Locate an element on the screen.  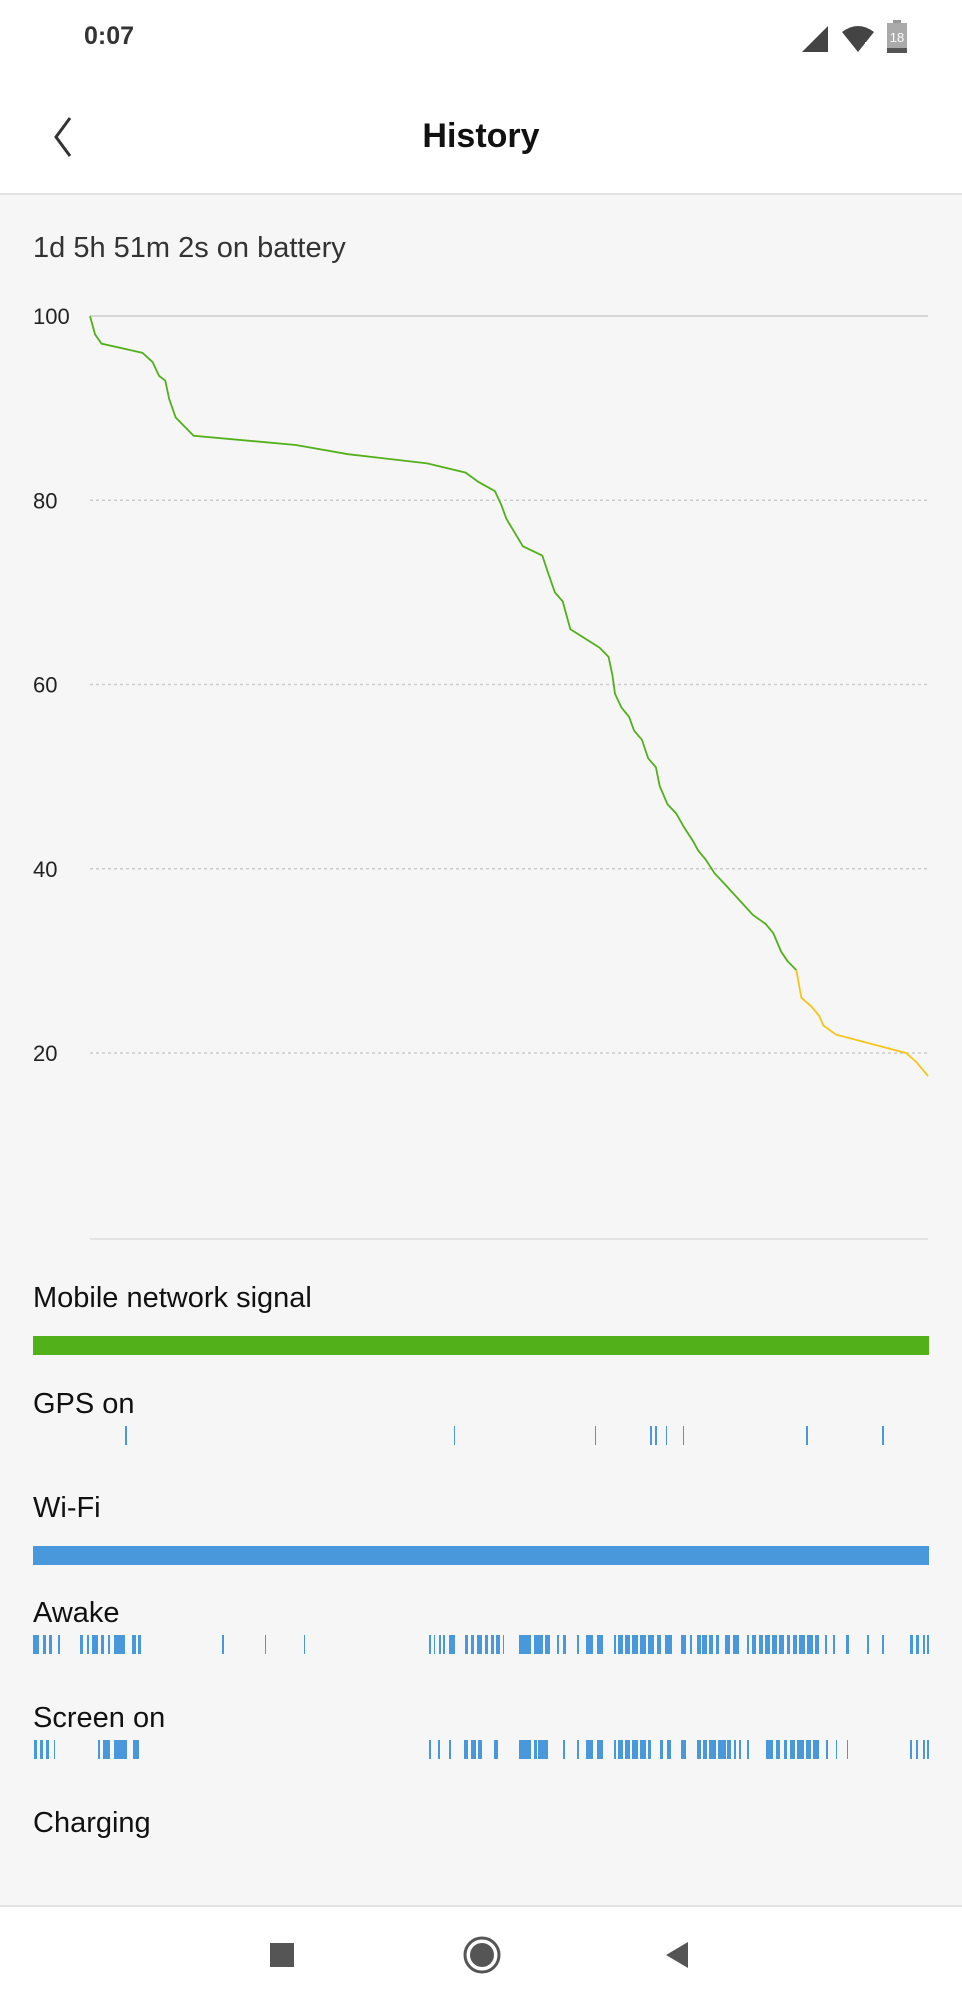
y-tick-label: 40 is located at coordinates (45, 869).